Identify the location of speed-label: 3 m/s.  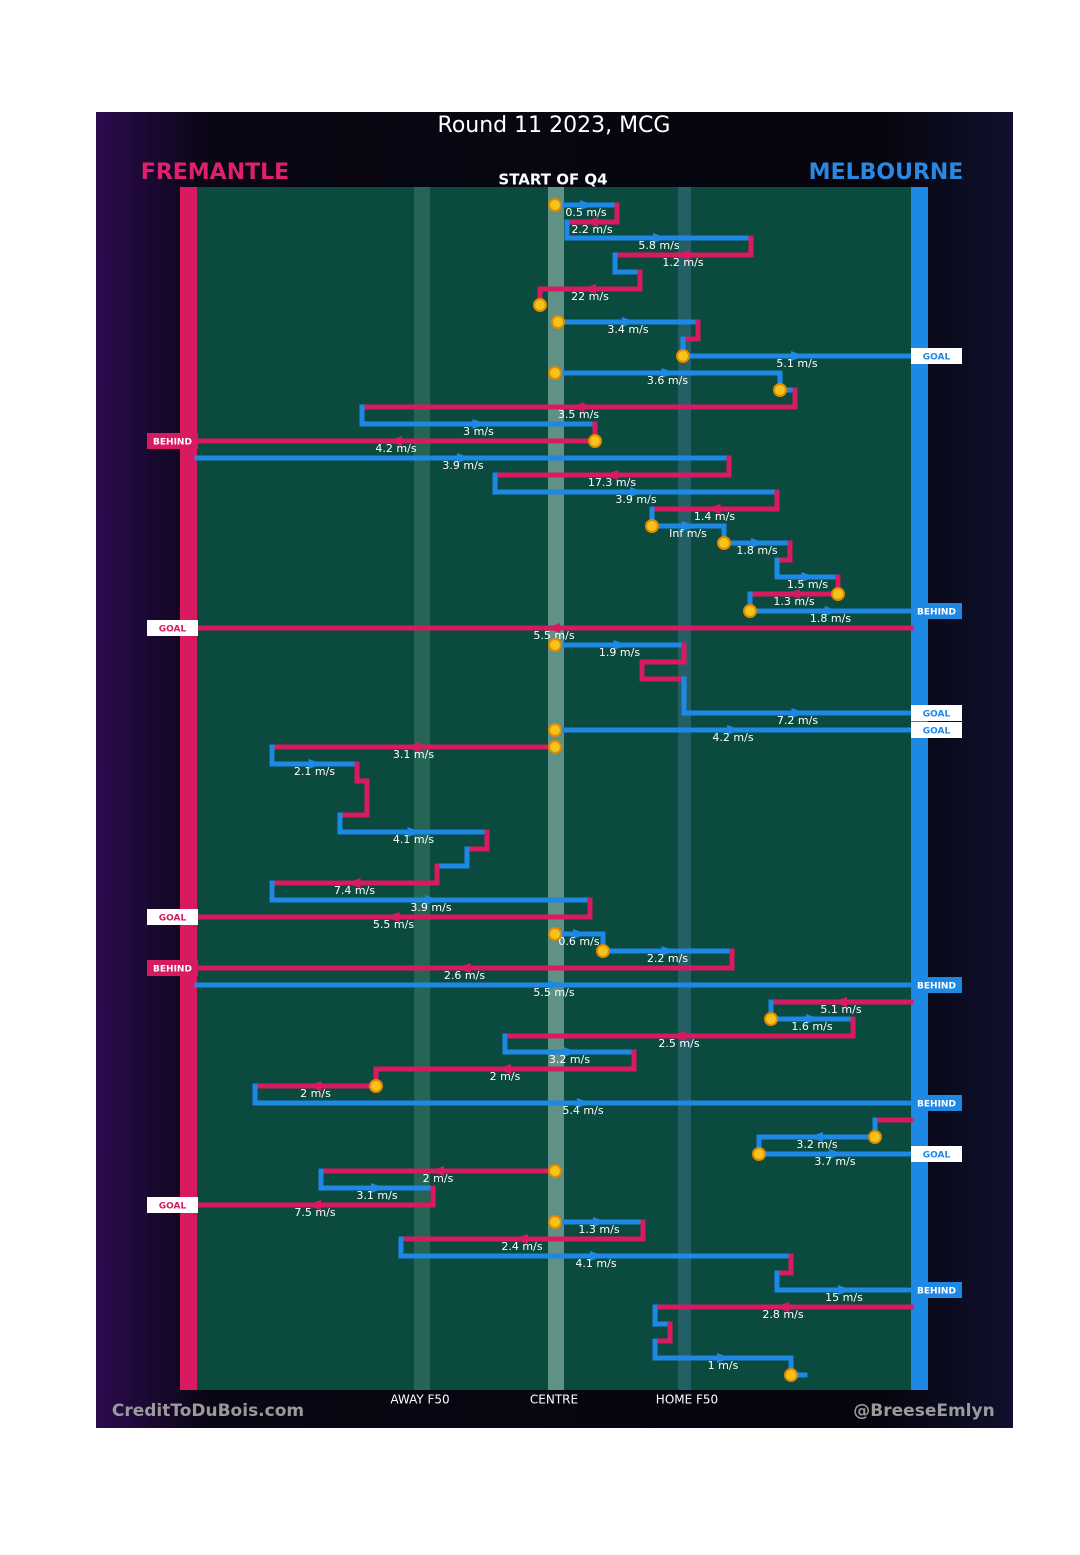
(478, 431).